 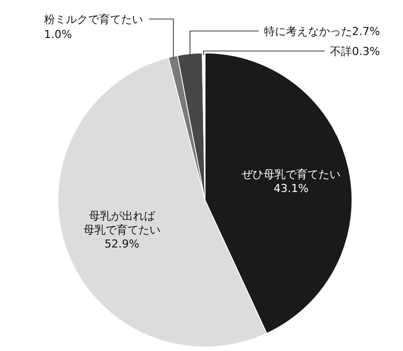 What do you see at coordinates (366, 51) in the screenshot?
I see `data-label: 0.3%` at bounding box center [366, 51].